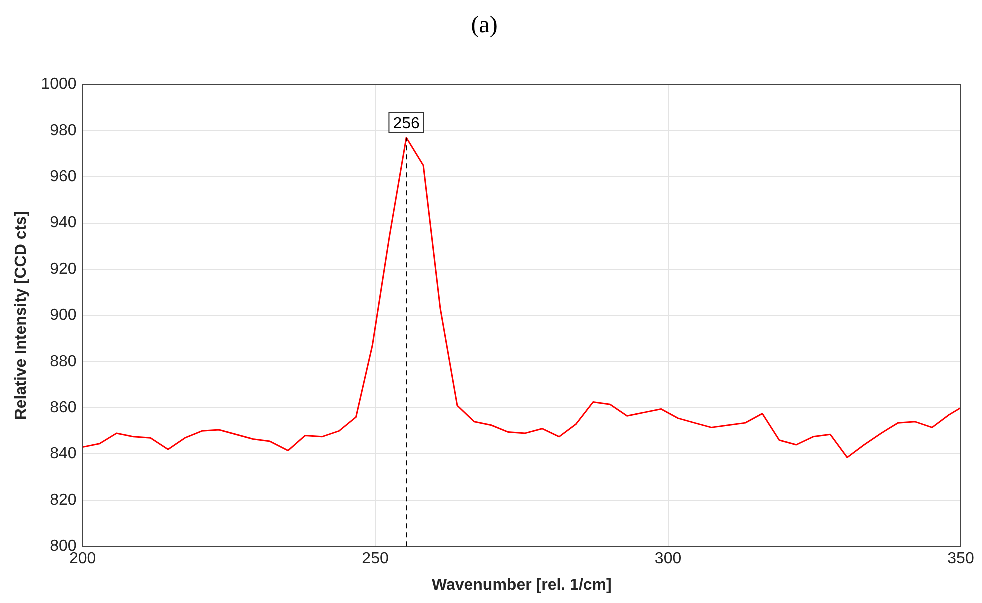  What do you see at coordinates (668, 559) in the screenshot?
I see `x-tick-label: 300` at bounding box center [668, 559].